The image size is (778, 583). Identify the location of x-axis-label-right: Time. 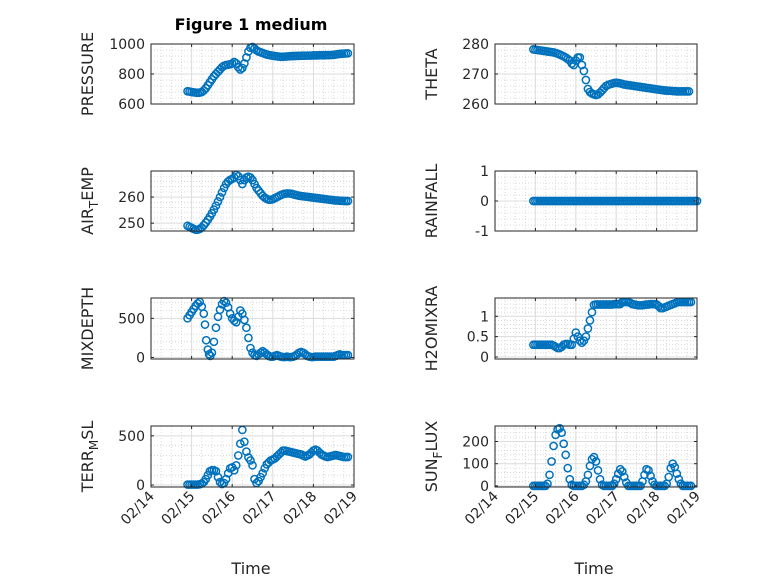
(593, 568).